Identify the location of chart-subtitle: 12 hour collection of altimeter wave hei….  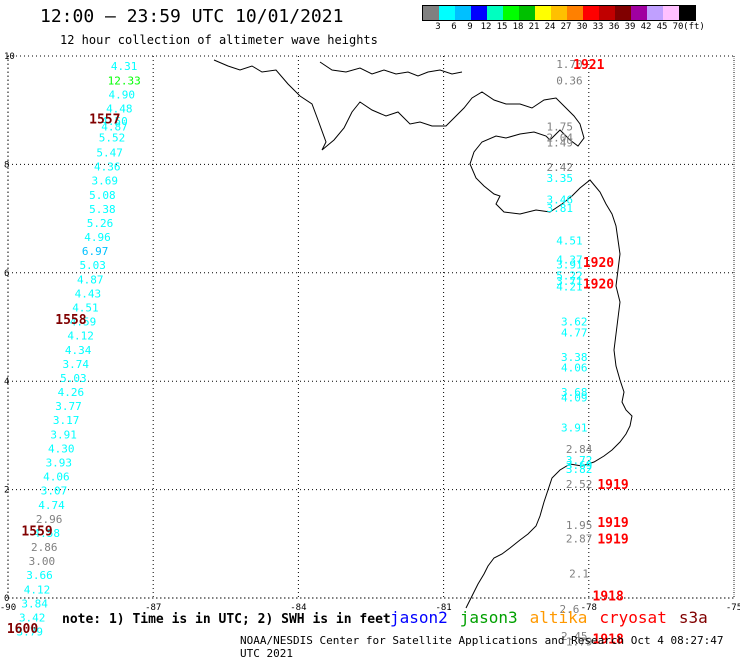
(219, 40).